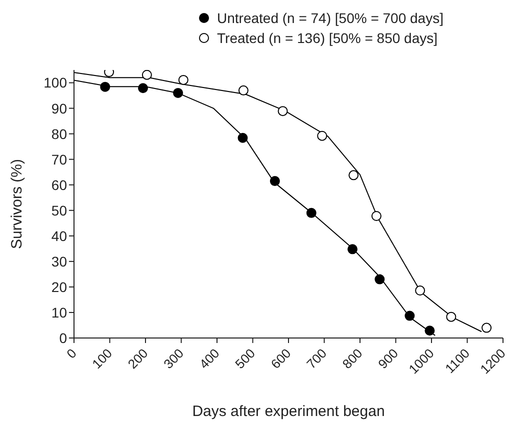 The height and width of the screenshot is (428, 529). I want to click on x-tick-label: 900, so click(388, 359).